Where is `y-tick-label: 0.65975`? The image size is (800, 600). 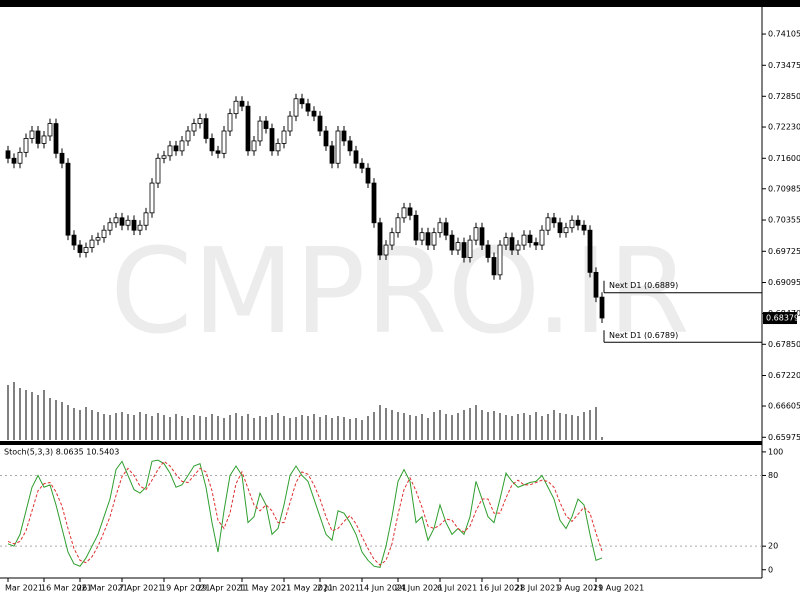 y-tick-label: 0.65975 is located at coordinates (784, 437).